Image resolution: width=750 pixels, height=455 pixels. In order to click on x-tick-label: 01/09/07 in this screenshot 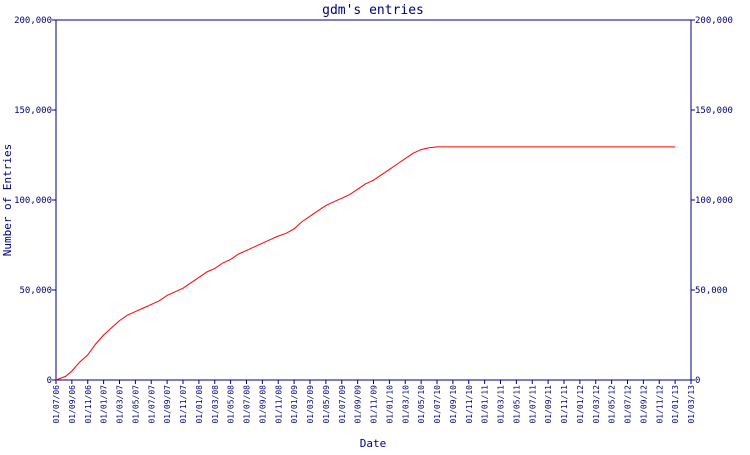, I will do `click(167, 404)`.